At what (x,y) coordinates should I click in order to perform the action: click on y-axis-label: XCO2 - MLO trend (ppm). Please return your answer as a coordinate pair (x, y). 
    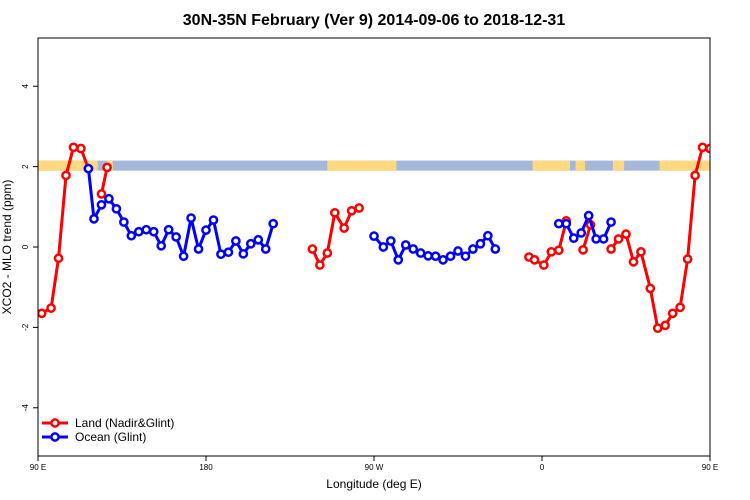
    Looking at the image, I should click on (7, 247).